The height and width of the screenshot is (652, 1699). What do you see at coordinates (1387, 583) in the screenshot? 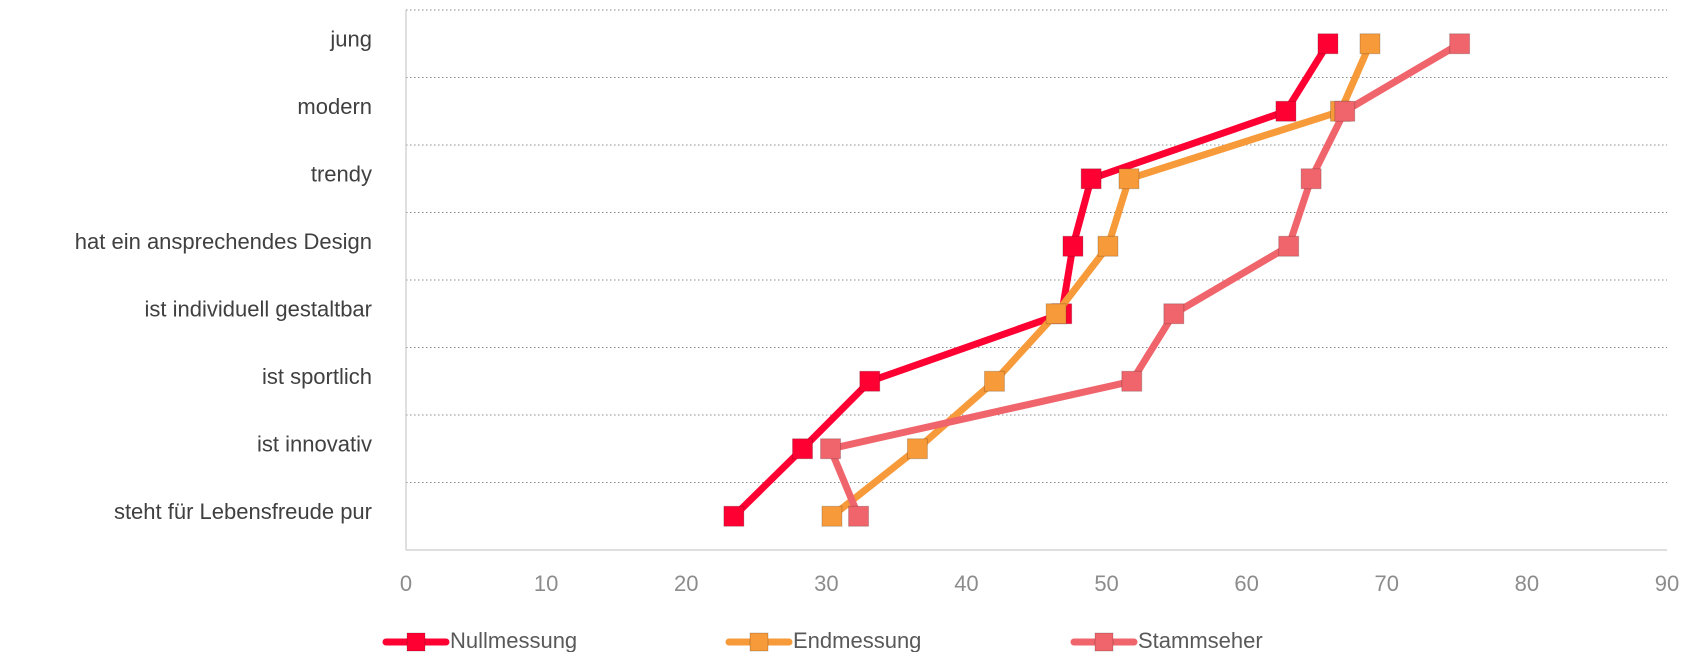
I see `x-tick-label: 70` at bounding box center [1387, 583].